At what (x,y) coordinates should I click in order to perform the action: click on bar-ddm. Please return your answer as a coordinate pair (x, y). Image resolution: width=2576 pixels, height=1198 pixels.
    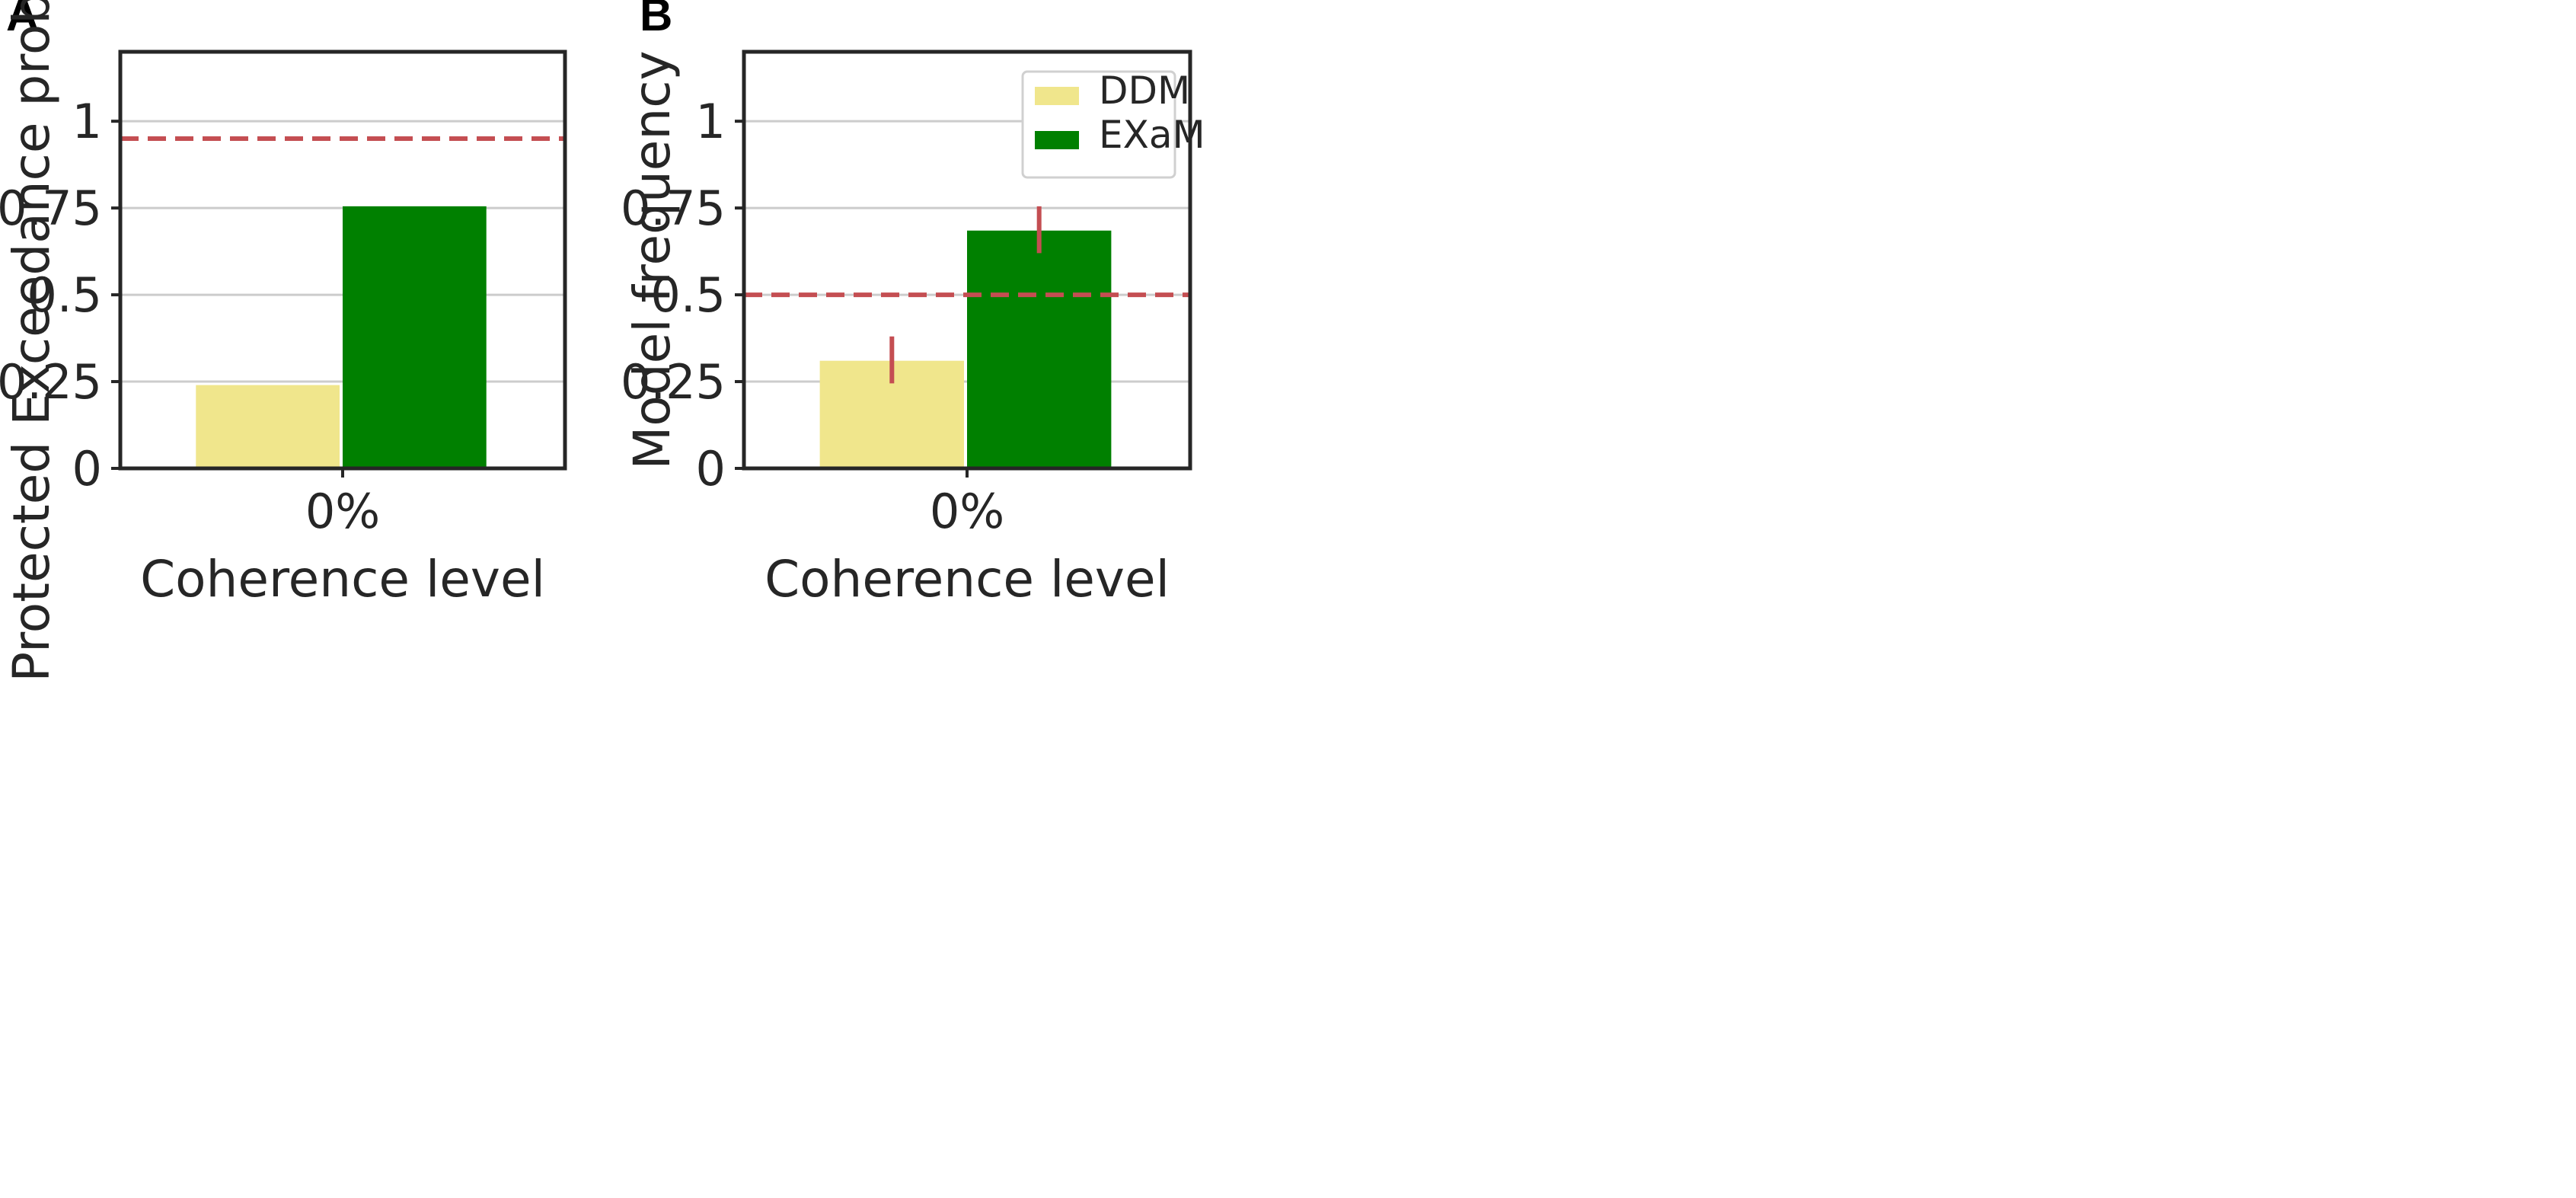
    Looking at the image, I should click on (268, 427).